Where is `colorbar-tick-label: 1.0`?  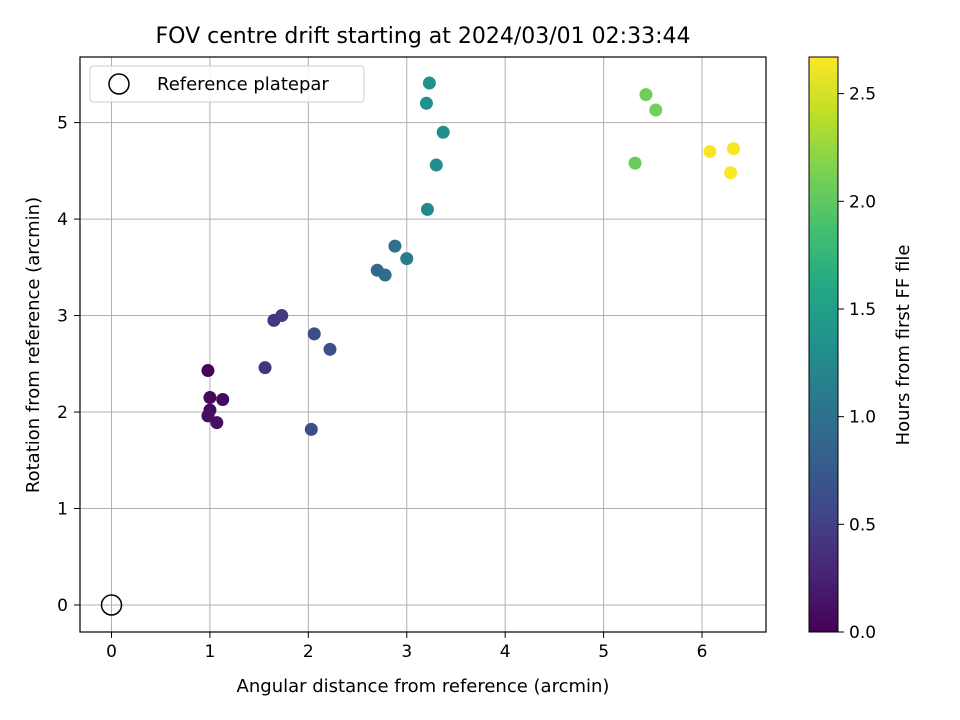 colorbar-tick-label: 1.0 is located at coordinates (862, 418).